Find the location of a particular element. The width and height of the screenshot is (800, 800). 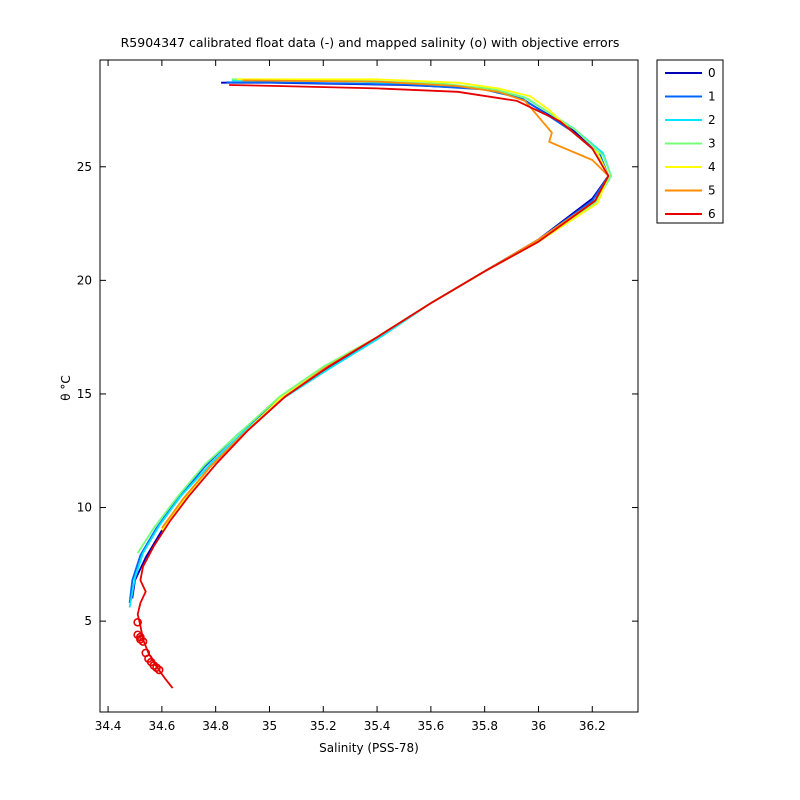

y-tick-label: 15 is located at coordinates (84, 394).